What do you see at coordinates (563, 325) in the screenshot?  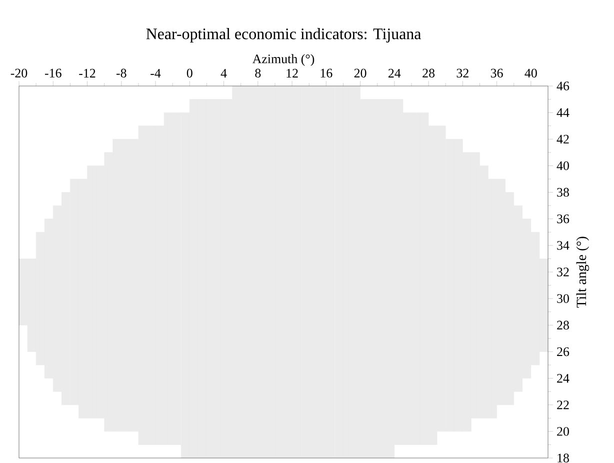 I see `y-tick-label: 28` at bounding box center [563, 325].